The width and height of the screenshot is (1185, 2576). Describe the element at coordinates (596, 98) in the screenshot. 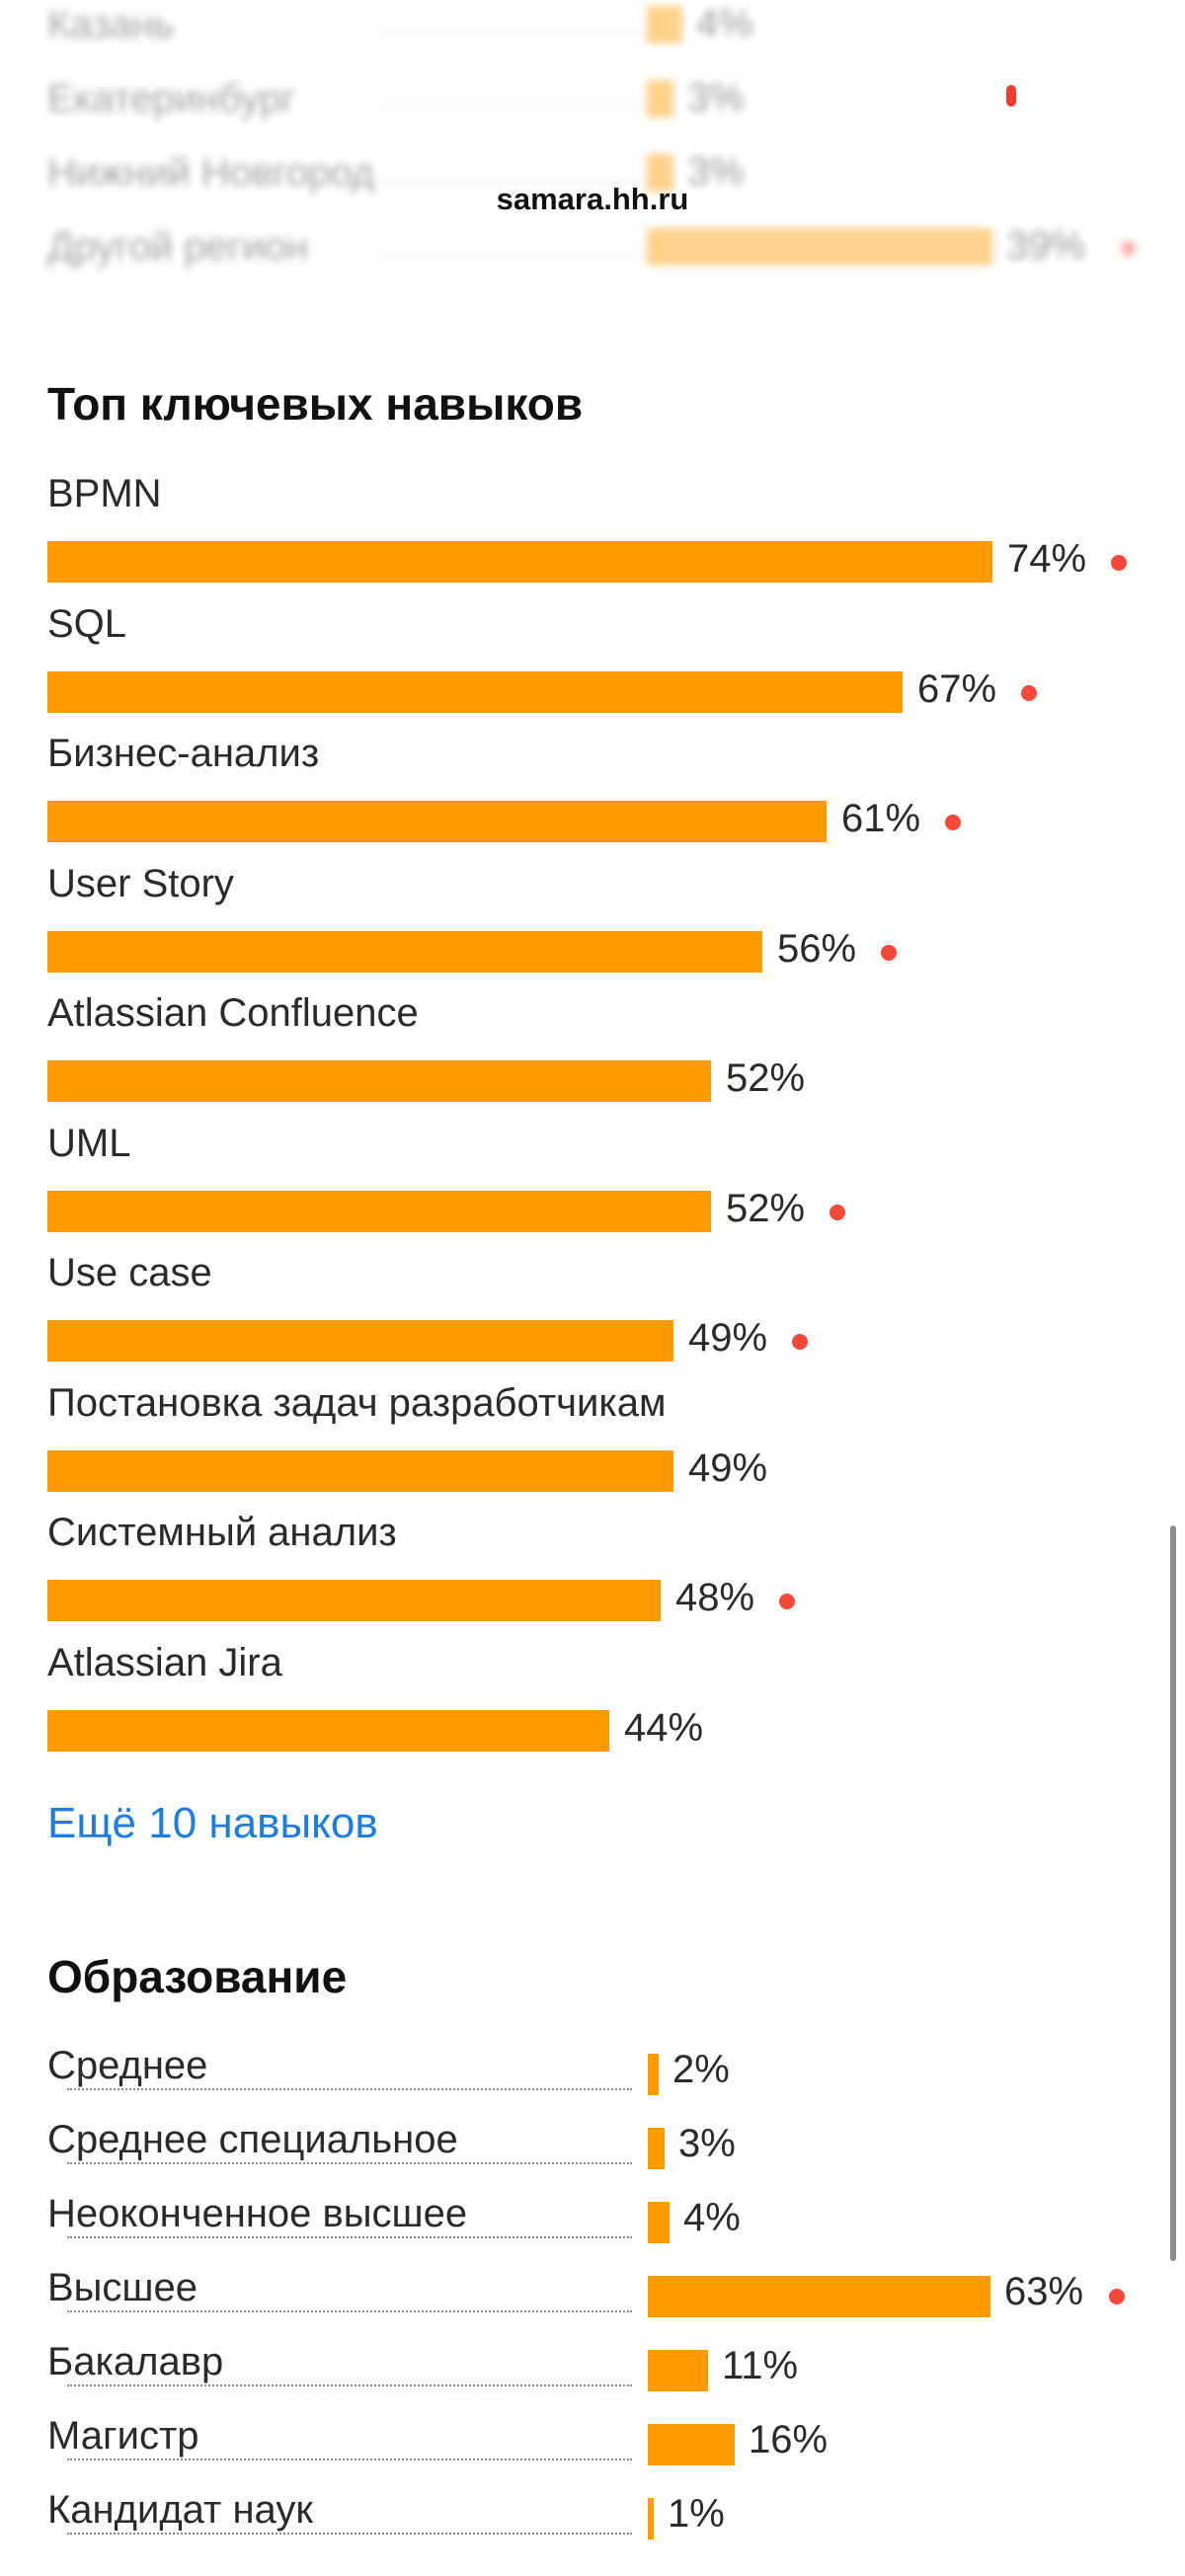

I see `region-row: Екатеринбург 3%` at that location.